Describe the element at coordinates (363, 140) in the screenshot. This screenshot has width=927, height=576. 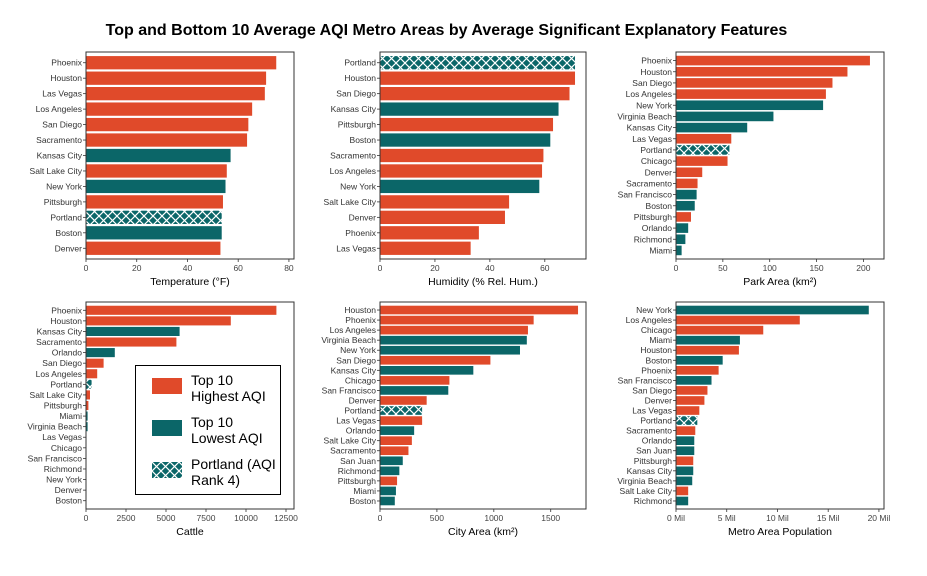
I see `category-label: Boston` at that location.